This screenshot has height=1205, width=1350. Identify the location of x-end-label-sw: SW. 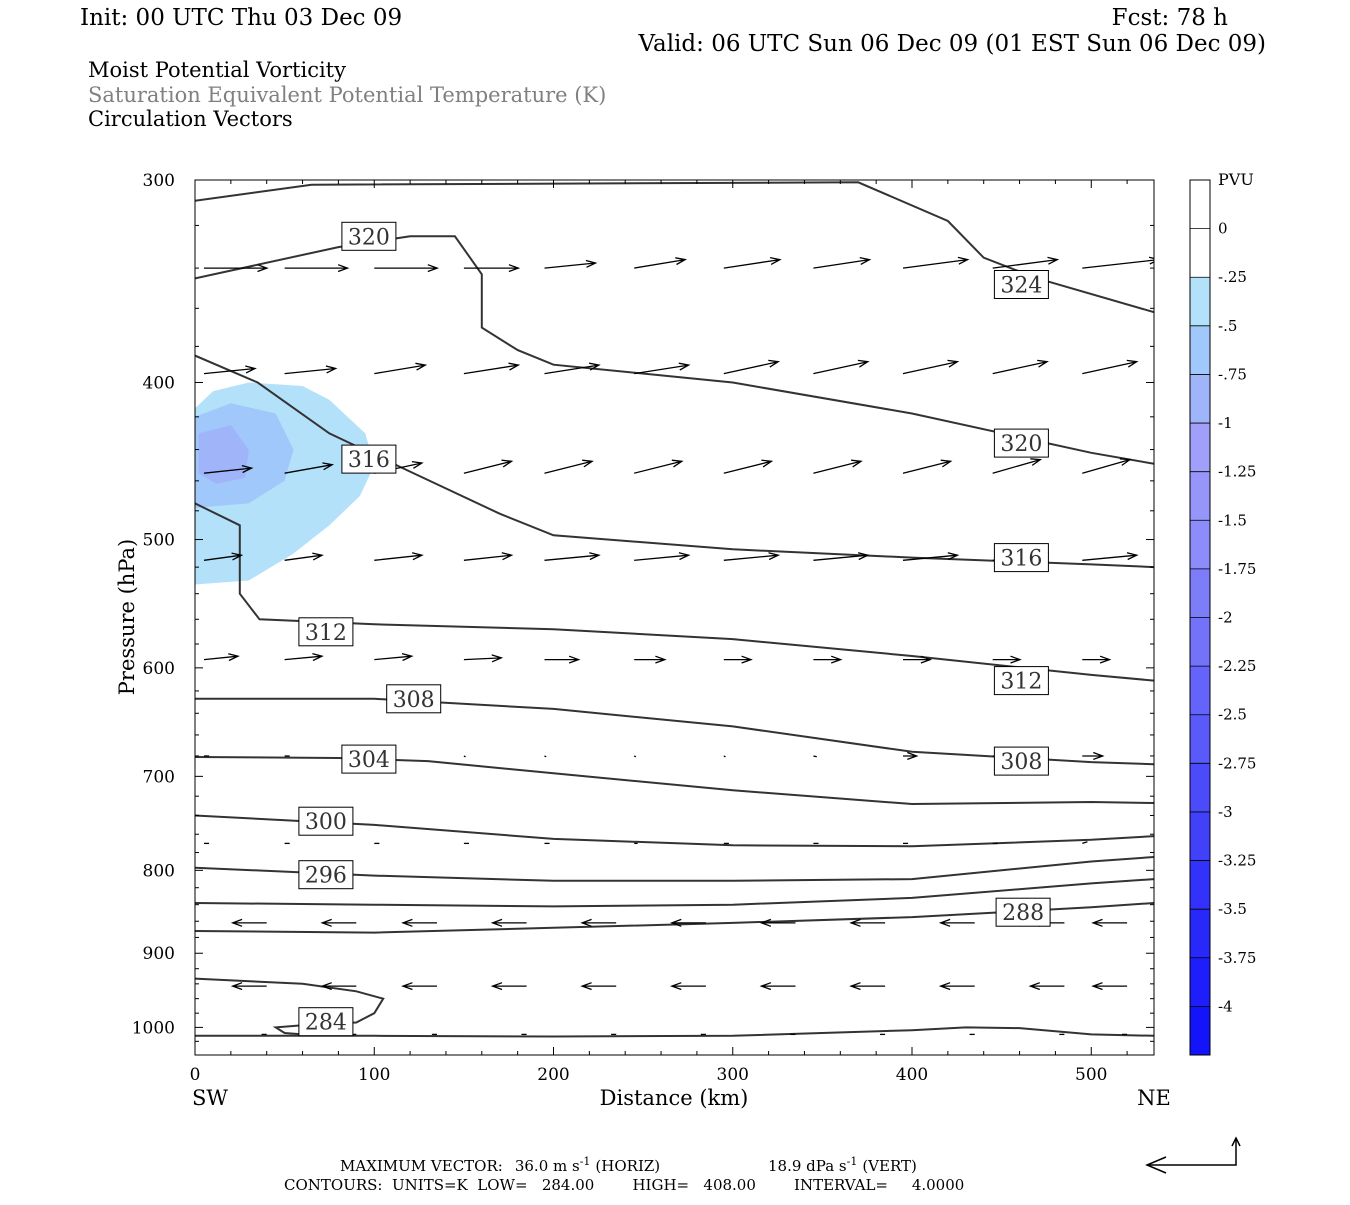
(210, 1098).